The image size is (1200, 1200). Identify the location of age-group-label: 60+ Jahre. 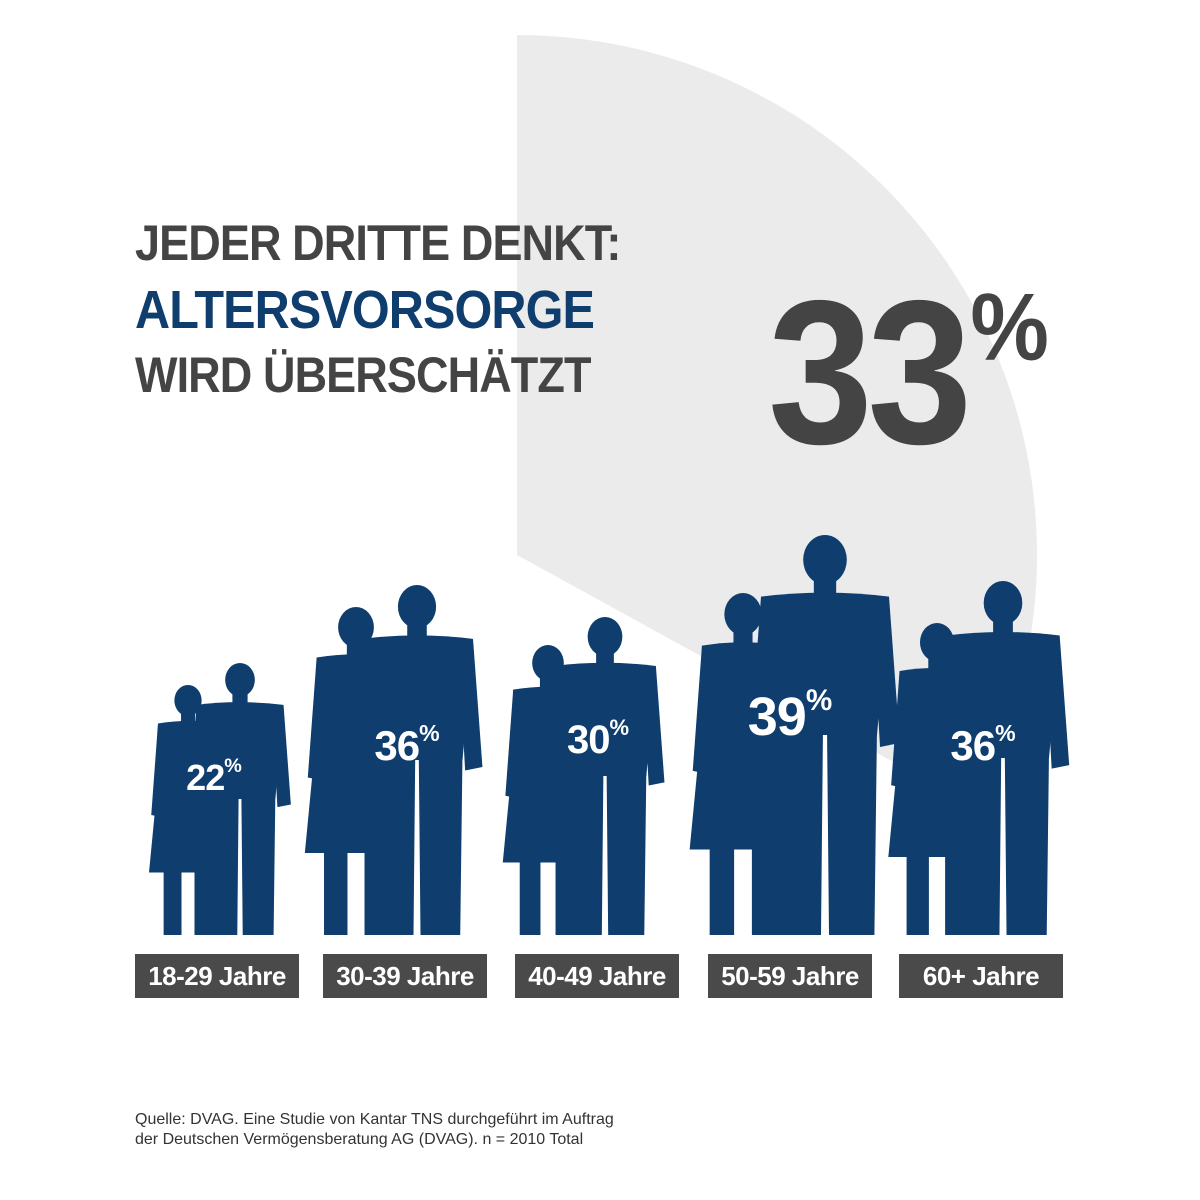
(981, 976).